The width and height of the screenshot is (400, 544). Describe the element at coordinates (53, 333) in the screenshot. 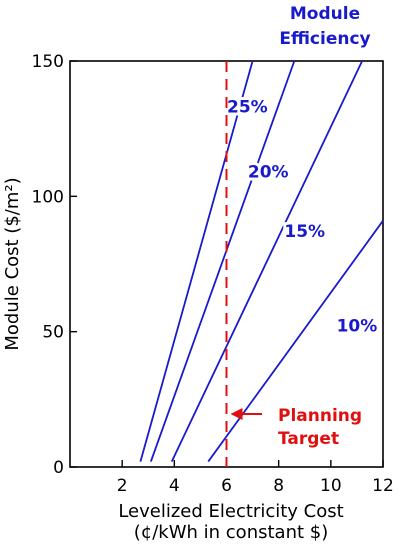

I see `y-tick-label: 50` at that location.